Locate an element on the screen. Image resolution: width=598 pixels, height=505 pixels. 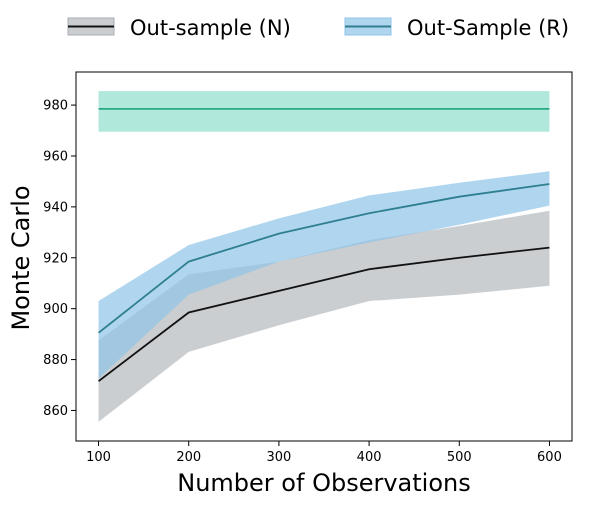
x-tick-label: 300 is located at coordinates (278, 457).